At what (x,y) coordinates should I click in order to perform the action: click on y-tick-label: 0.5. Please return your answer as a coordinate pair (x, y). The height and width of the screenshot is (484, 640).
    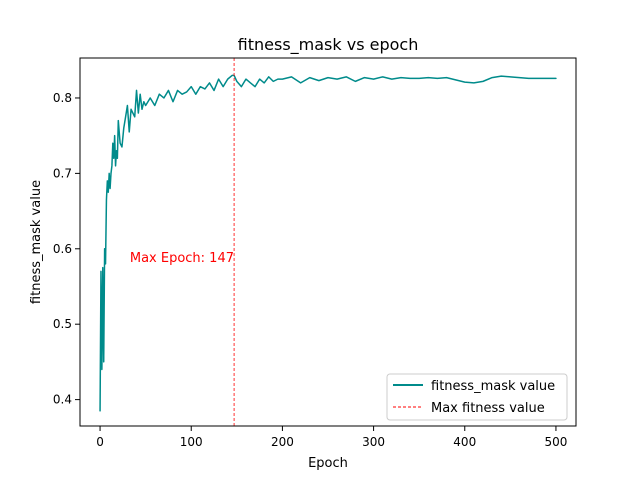
    Looking at the image, I should click on (62, 324).